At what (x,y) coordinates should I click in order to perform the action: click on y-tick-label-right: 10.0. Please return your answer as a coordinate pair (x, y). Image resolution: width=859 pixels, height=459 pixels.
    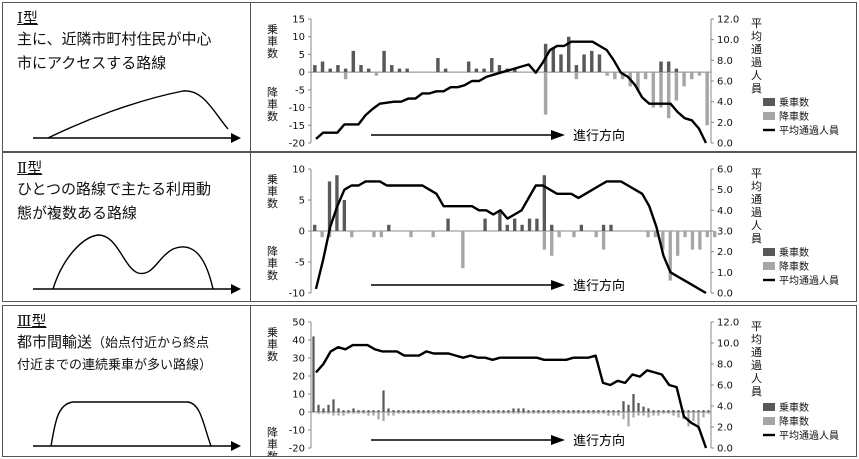
    Looking at the image, I should click on (728, 344).